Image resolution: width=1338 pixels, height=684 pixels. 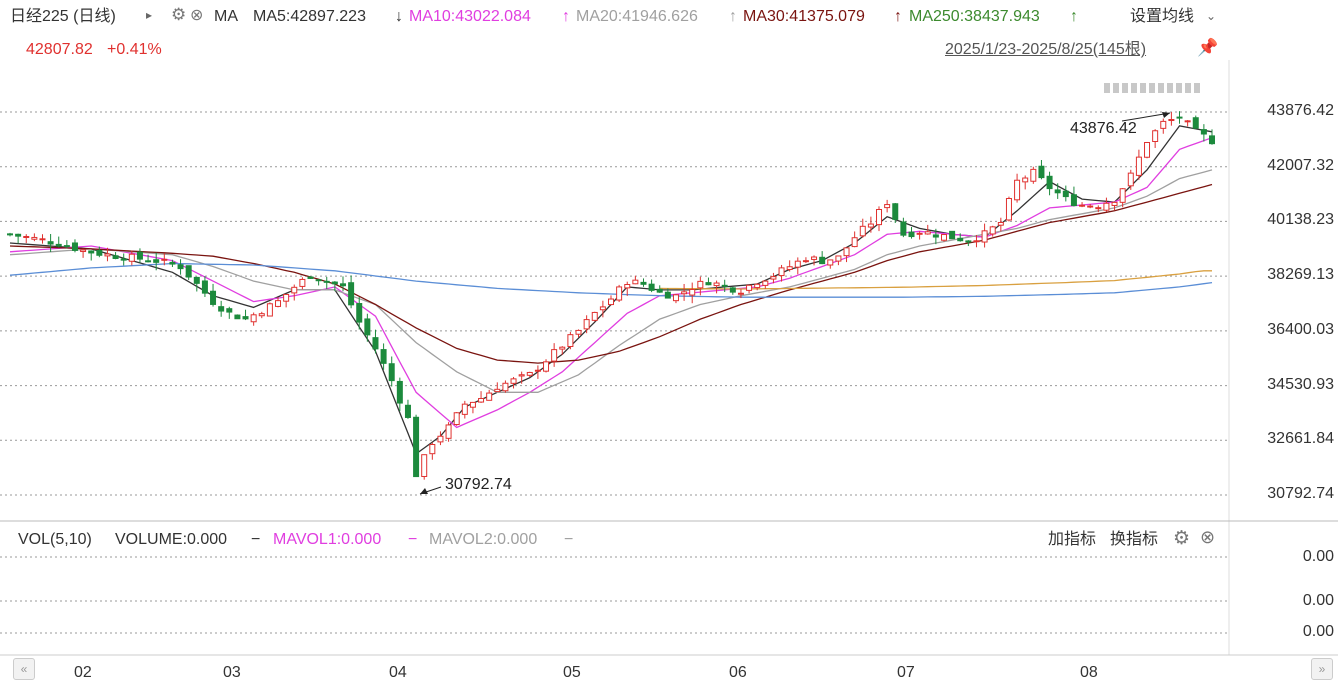 What do you see at coordinates (171, 539) in the screenshot?
I see `volume-value: VOLUME:0.000` at bounding box center [171, 539].